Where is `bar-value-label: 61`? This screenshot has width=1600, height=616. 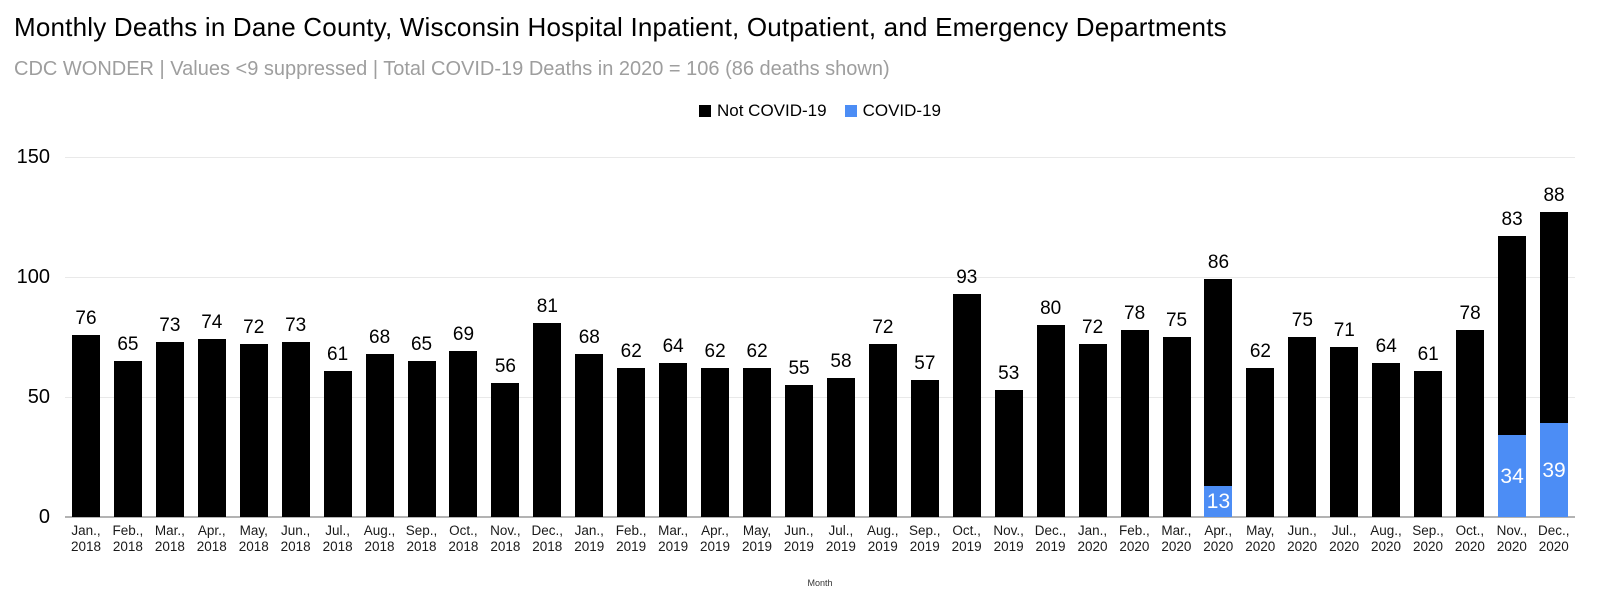
bar-value-label: 61 is located at coordinates (338, 354).